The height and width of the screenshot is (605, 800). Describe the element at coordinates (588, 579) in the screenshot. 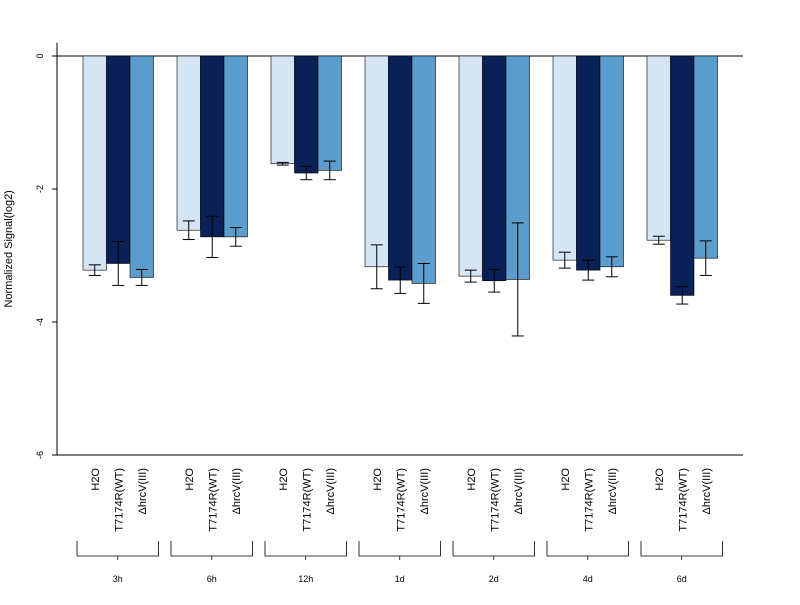

I see `group-label: 4d` at that location.